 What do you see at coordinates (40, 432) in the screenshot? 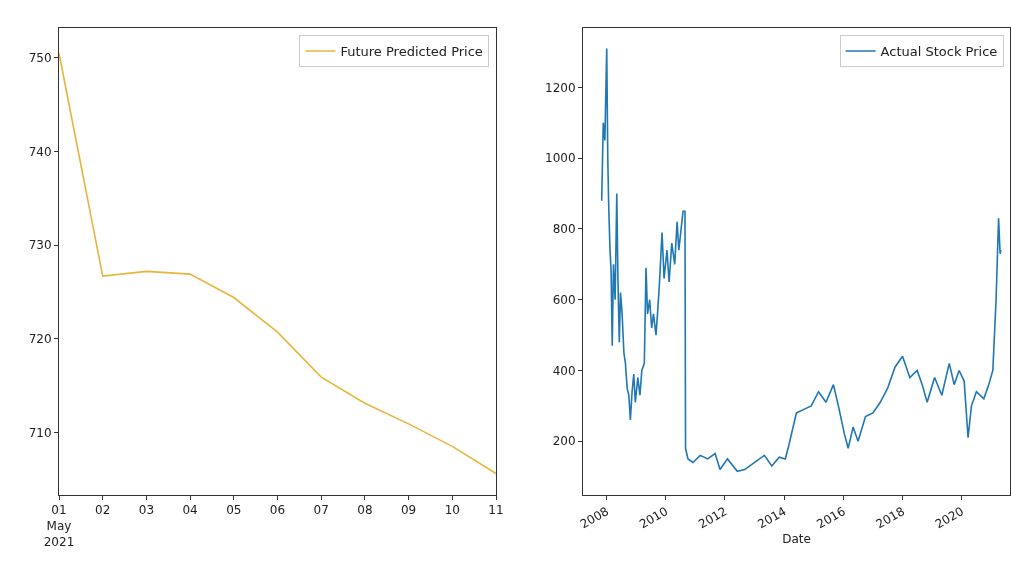
I see `y-tick-label: 710` at bounding box center [40, 432].